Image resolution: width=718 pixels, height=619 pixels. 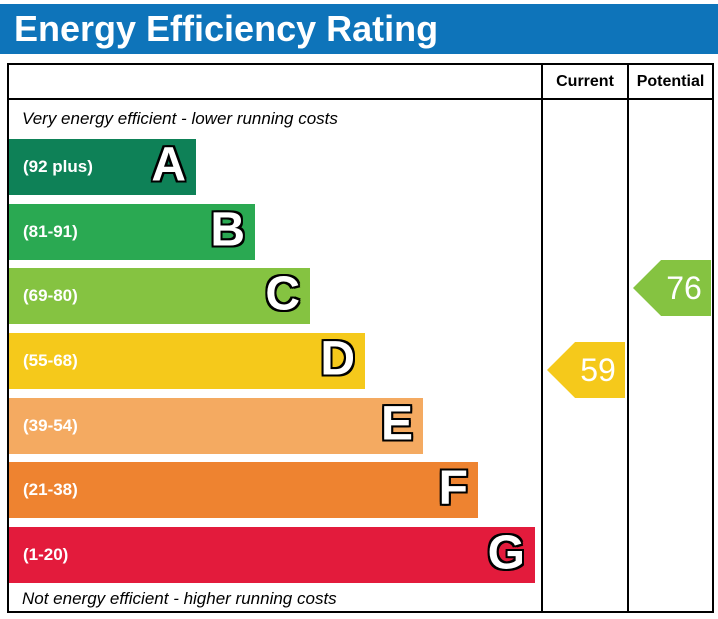 What do you see at coordinates (282, 294) in the screenshot?
I see `band-letter: C` at bounding box center [282, 294].